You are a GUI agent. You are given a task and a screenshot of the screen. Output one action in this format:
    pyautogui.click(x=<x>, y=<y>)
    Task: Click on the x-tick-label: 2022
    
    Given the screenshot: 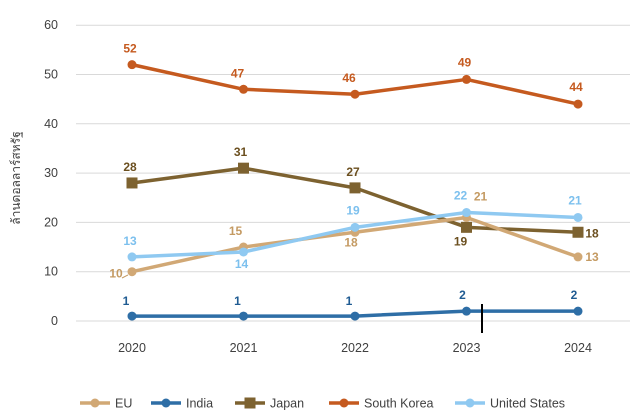 What is the action you would take?
    pyautogui.click(x=355, y=348)
    